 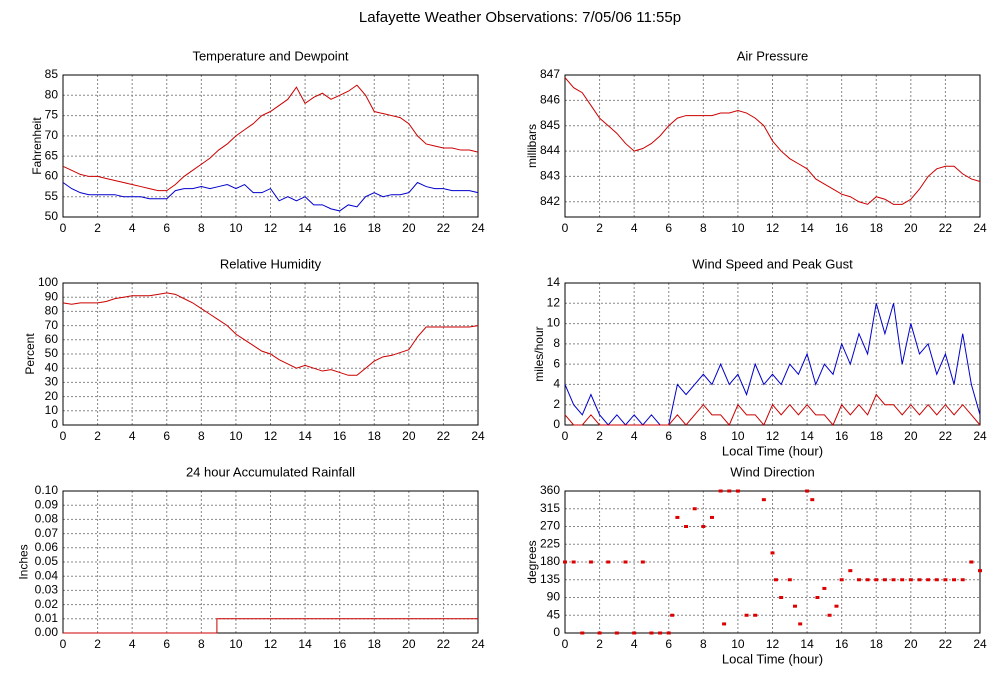 What do you see at coordinates (47, 519) in the screenshot?
I see `y-tick-label: 0.08` at bounding box center [47, 519].